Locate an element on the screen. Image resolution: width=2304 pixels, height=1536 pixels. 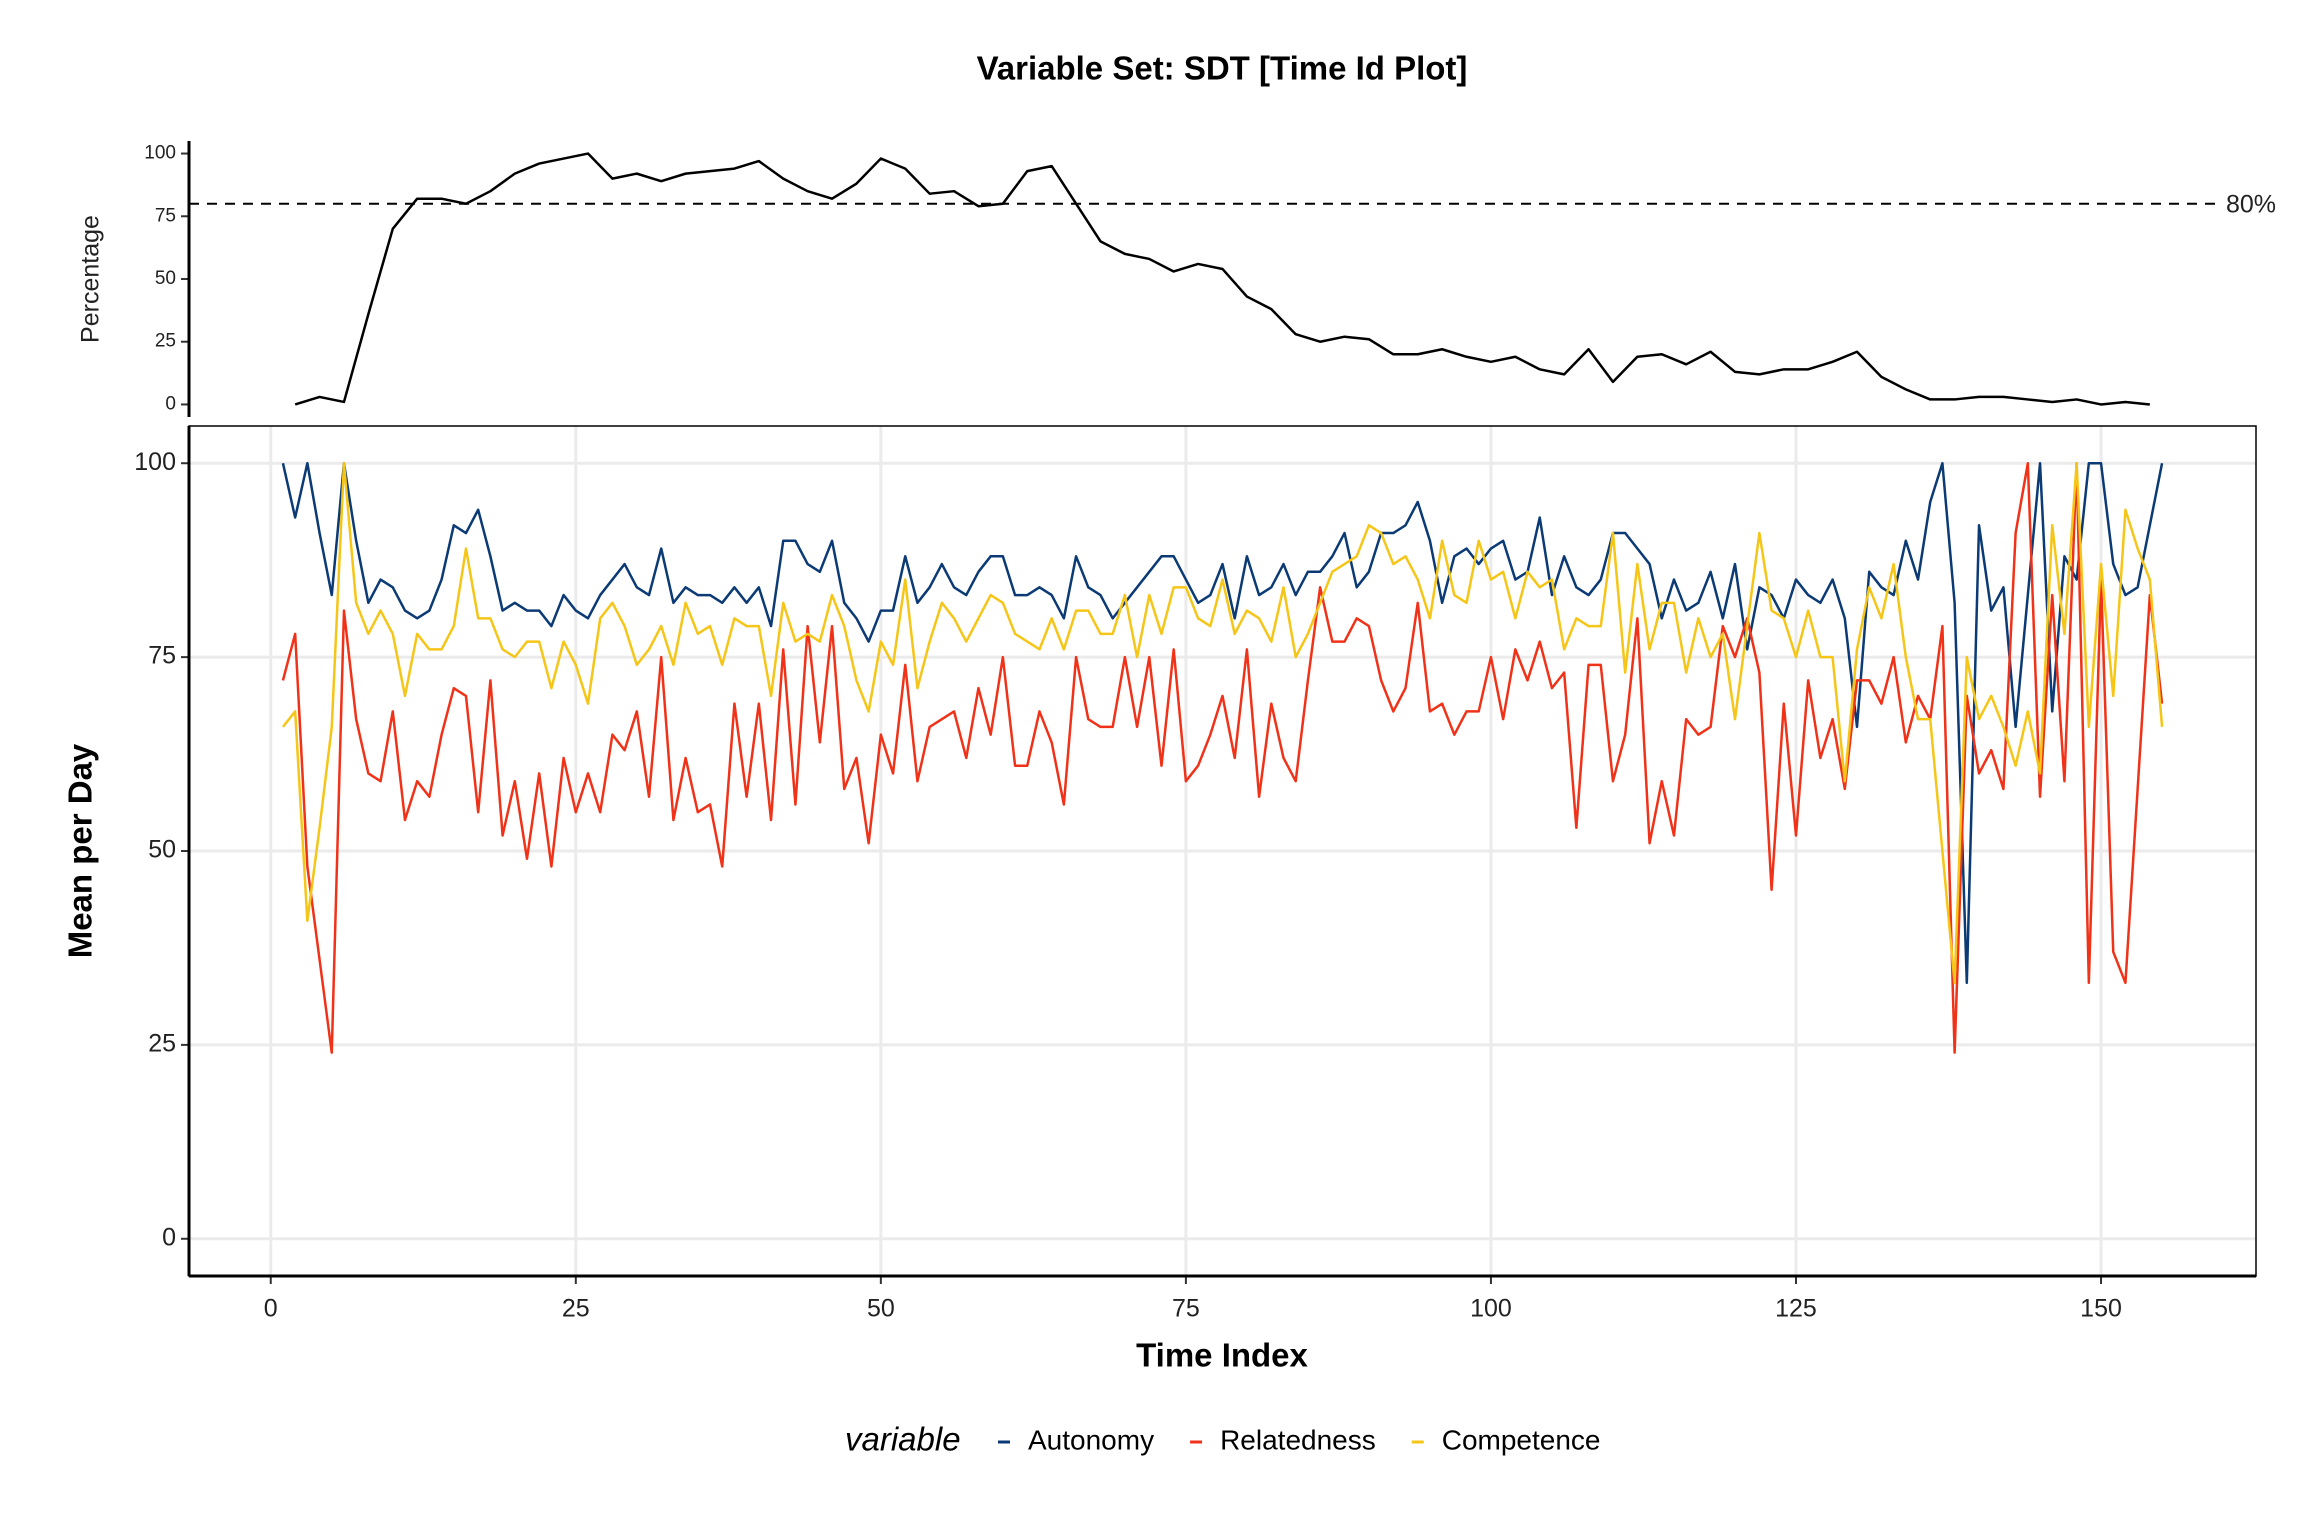
y-axis-title: Mean per Day is located at coordinates (80, 850).